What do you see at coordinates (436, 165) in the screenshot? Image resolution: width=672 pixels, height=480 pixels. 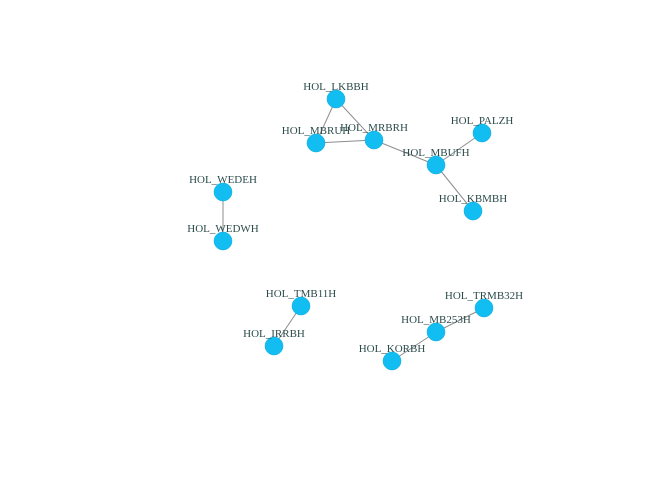 I see `node-hol-mbufh` at bounding box center [436, 165].